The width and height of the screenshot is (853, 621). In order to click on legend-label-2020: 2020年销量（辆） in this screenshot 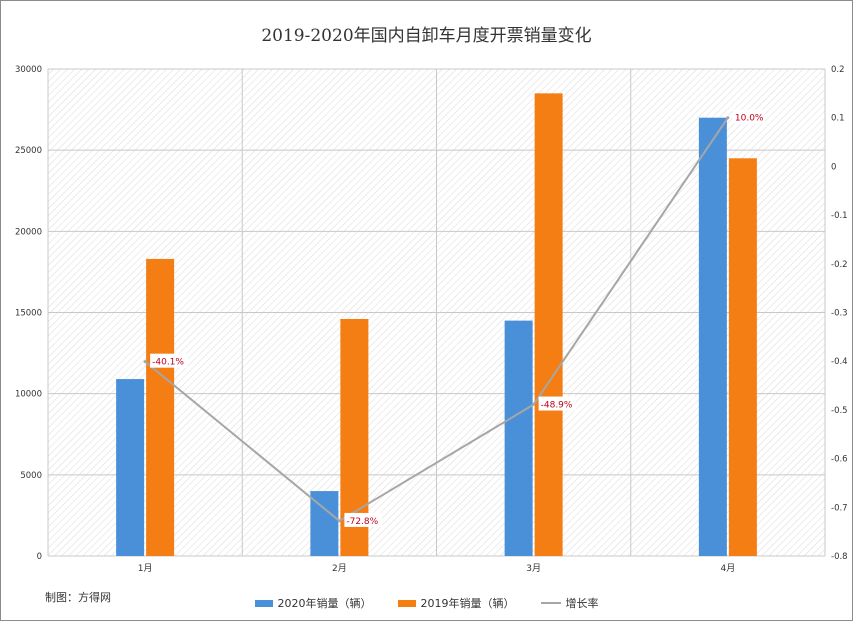, I will do `click(324, 603)`.